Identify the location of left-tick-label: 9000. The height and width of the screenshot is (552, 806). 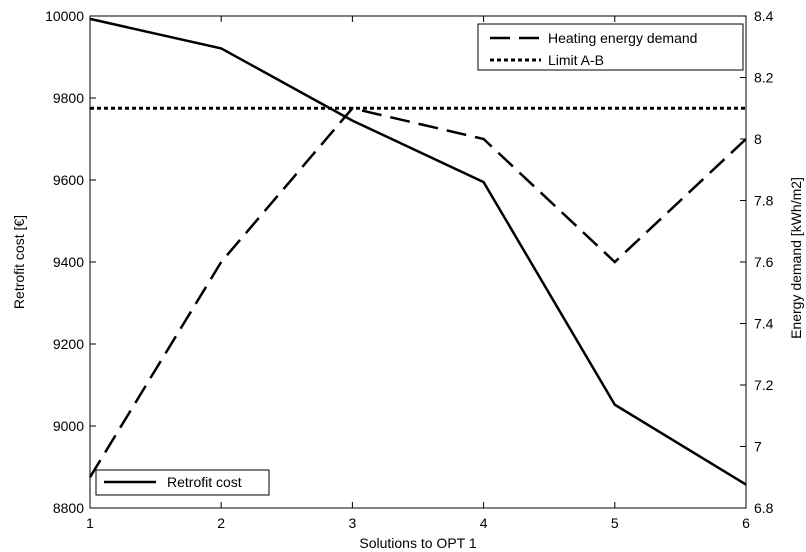
(68, 426).